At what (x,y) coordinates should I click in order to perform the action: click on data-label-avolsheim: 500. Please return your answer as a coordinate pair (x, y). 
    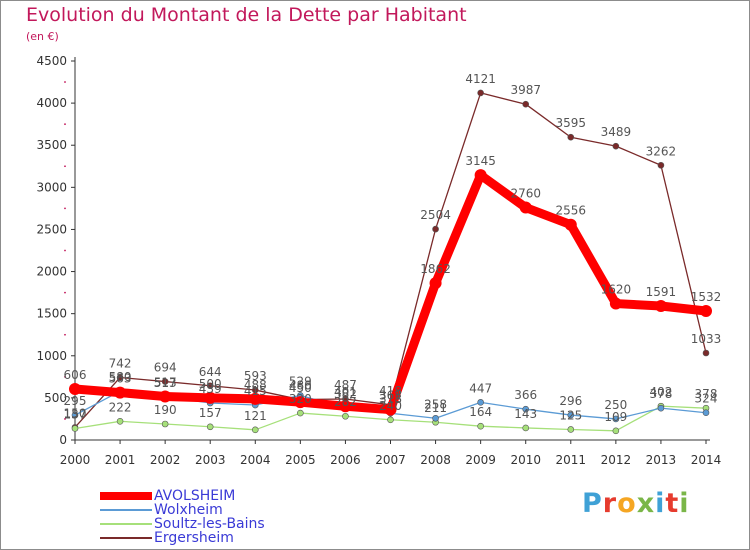
    Looking at the image, I should click on (210, 384).